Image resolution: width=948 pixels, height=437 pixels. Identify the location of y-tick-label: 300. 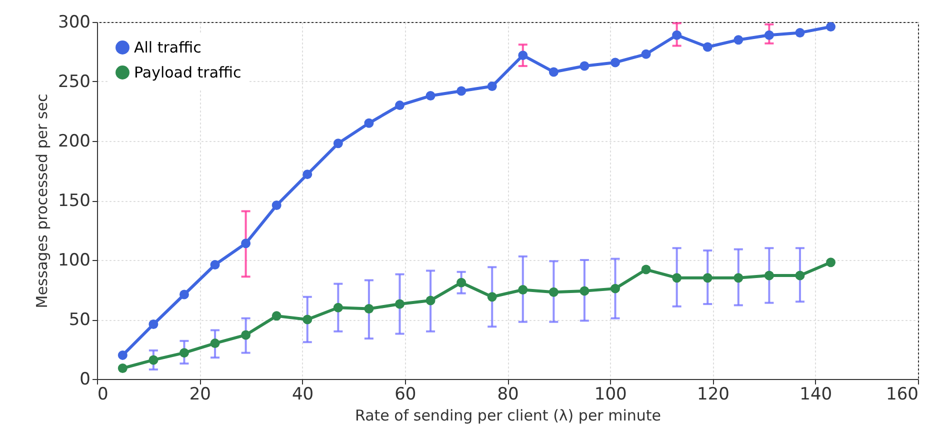
(74, 22).